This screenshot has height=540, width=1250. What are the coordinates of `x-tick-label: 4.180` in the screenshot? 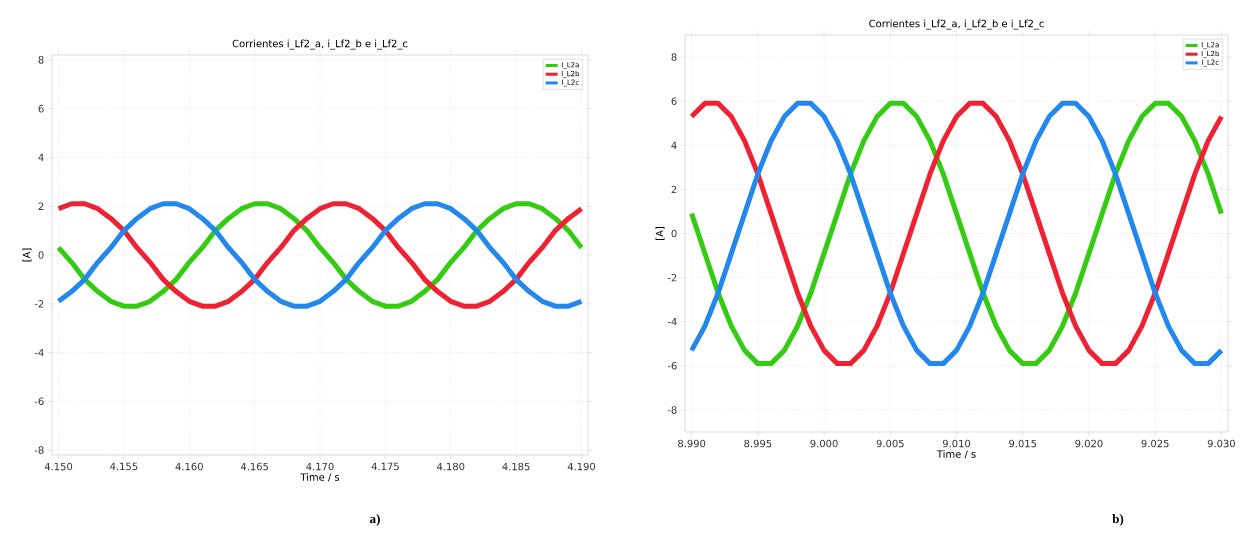 It's located at (450, 466).